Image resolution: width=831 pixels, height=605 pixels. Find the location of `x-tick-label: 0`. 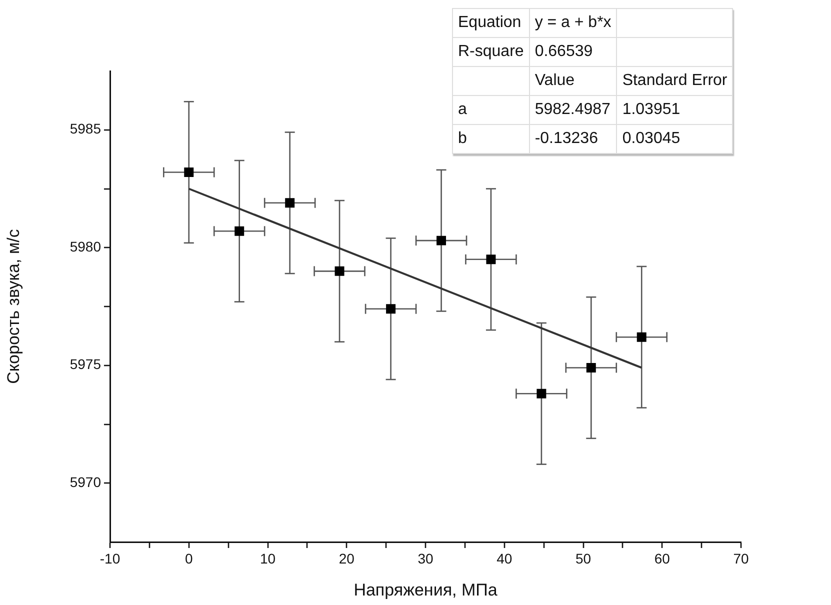

x-tick-label: 0 is located at coordinates (188, 558).